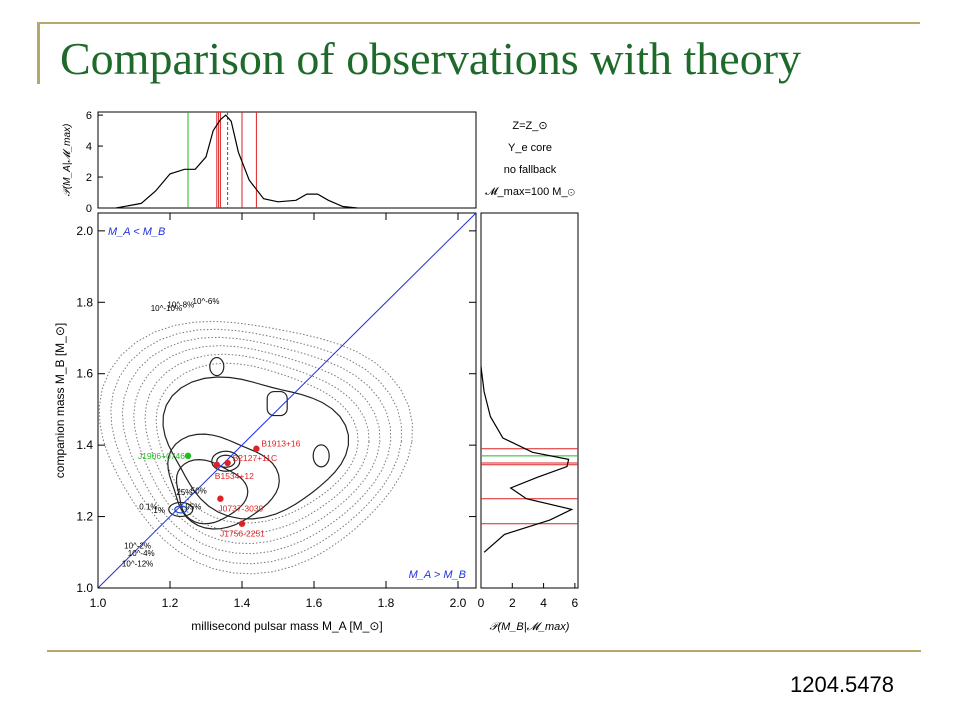  I want to click on right-panel-frame, so click(529, 400).